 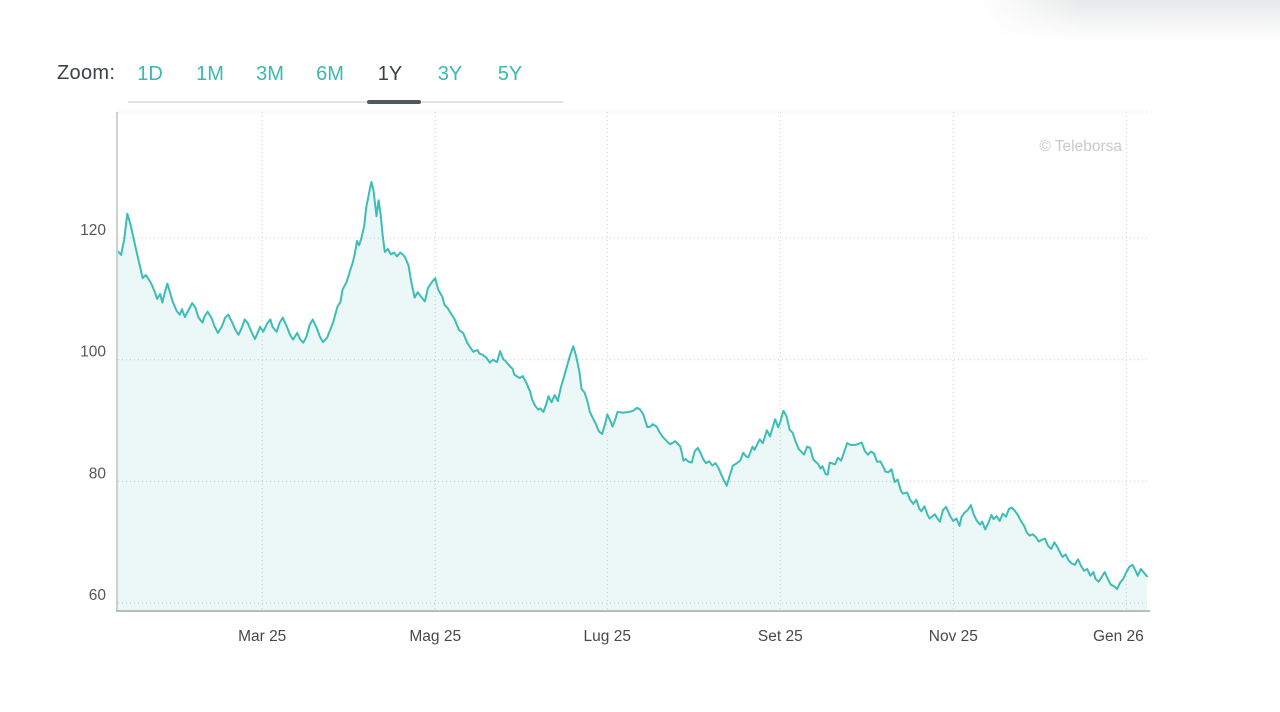 What do you see at coordinates (1118, 636) in the screenshot?
I see `x-tick-label-Gen-26: Gen 26` at bounding box center [1118, 636].